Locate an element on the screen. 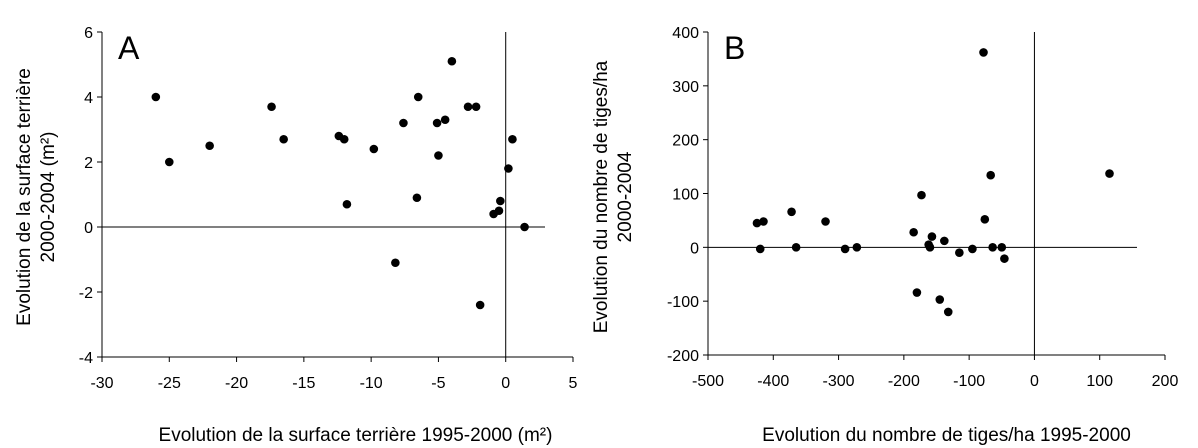 Image resolution: width=1198 pixels, height=448 pixels. panel-a-y-tick-label: 6 is located at coordinates (88, 33).